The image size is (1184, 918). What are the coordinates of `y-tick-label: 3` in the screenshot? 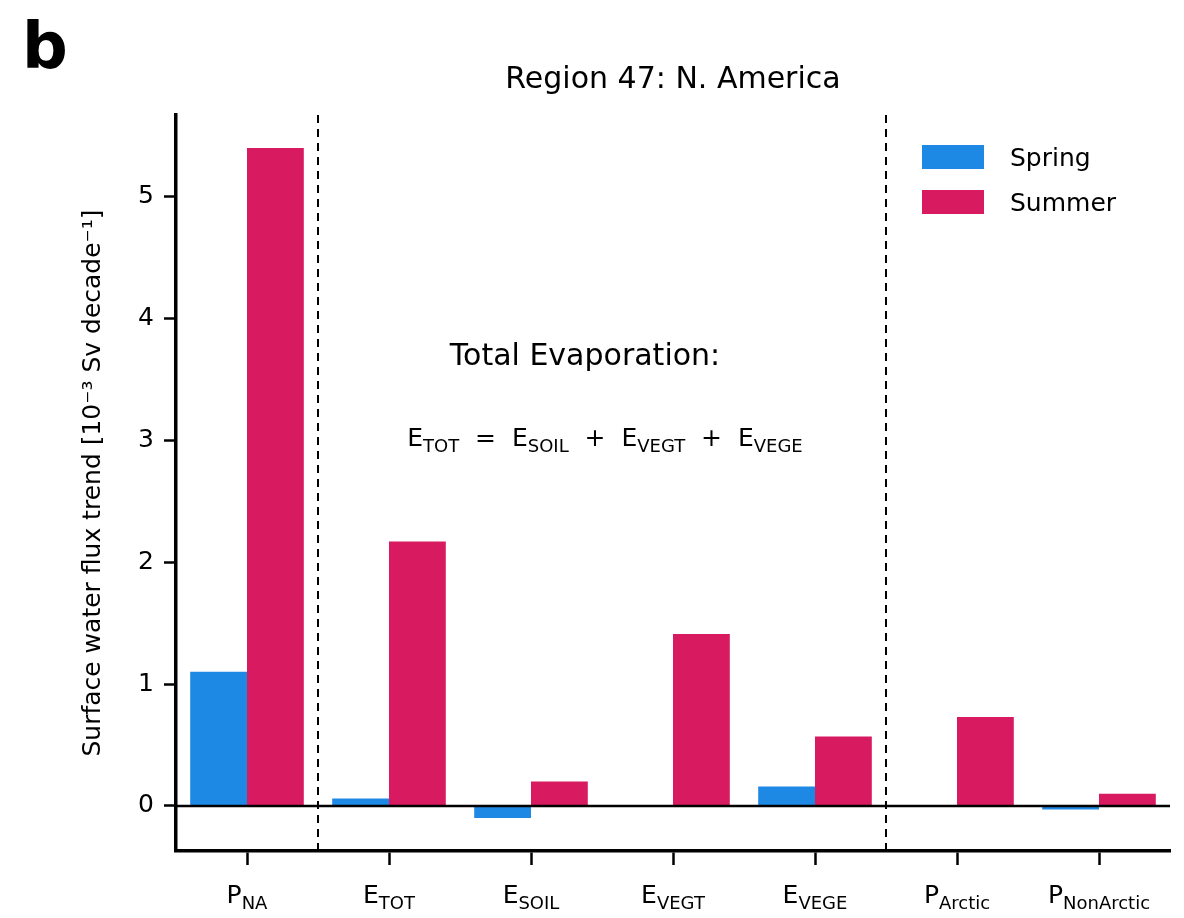 It's located at (146, 438).